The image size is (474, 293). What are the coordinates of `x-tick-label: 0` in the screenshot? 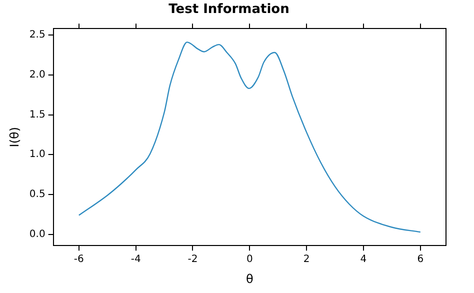 It's located at (249, 260).